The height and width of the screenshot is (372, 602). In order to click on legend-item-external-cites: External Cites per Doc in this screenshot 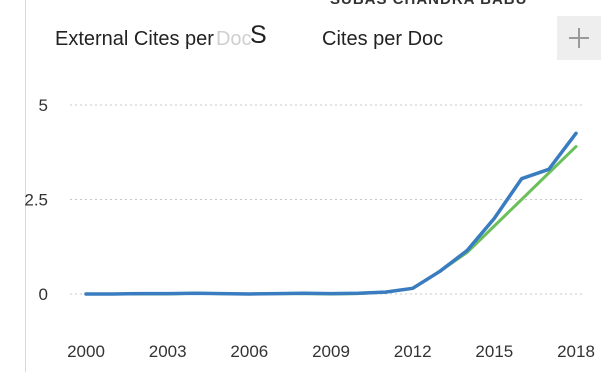, I will do `click(153, 39)`.